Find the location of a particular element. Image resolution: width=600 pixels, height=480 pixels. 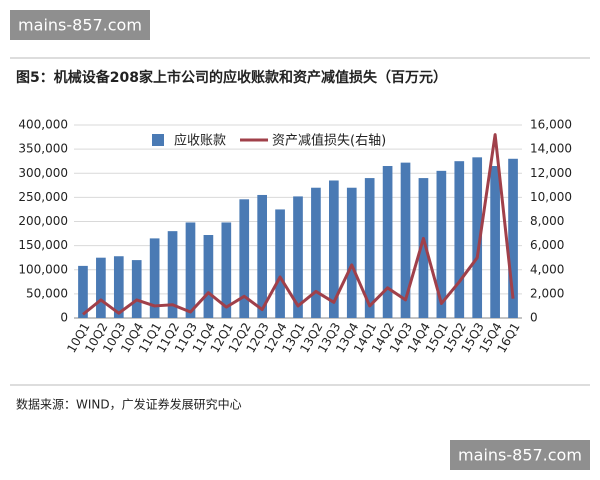

y-tick-label: 50,000 is located at coordinates (47, 293).